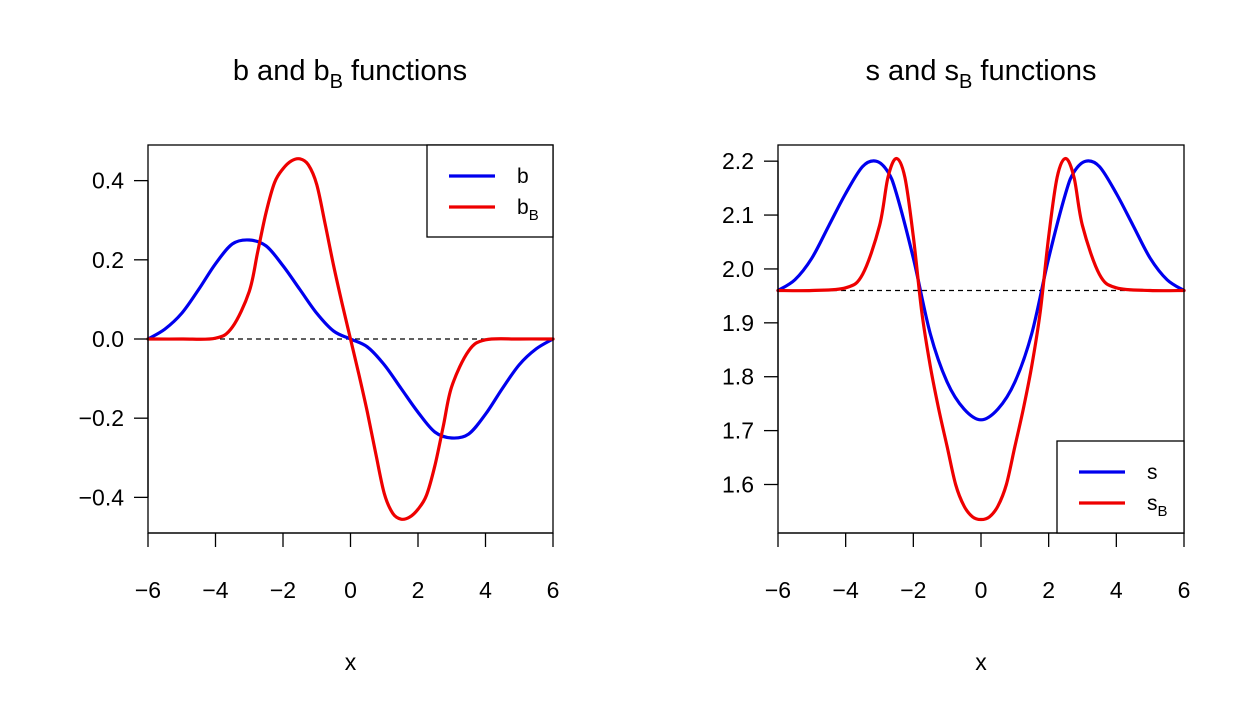  What do you see at coordinates (523, 176) in the screenshot?
I see `legend-label: b` at bounding box center [523, 176].